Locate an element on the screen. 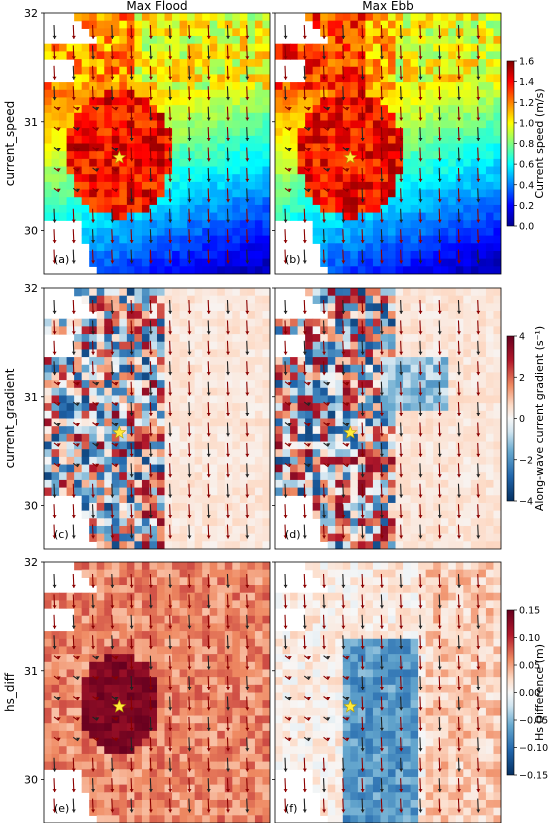 The image size is (550, 823). panel-d is located at coordinates (388, 418).